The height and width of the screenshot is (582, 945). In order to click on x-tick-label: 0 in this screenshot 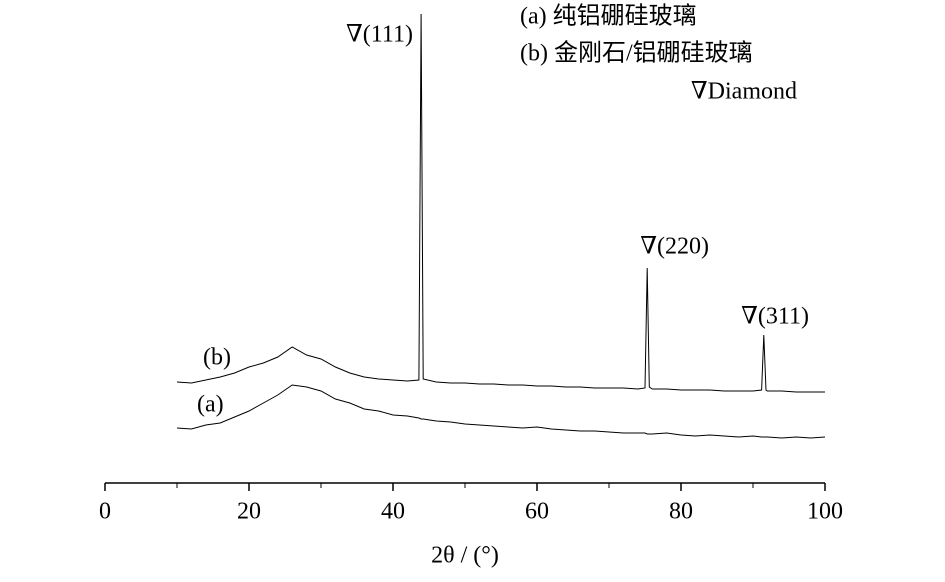, I will do `click(105, 512)`.